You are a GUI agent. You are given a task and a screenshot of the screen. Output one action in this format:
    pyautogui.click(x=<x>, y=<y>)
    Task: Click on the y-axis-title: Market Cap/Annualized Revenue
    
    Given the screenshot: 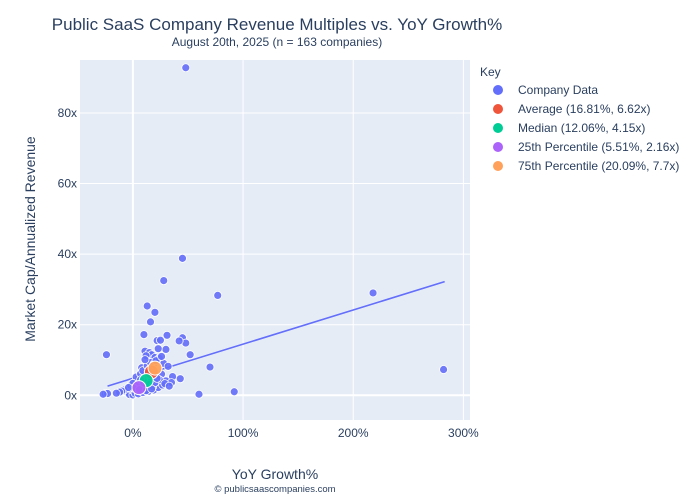 What is the action you would take?
    pyautogui.click(x=30, y=239)
    